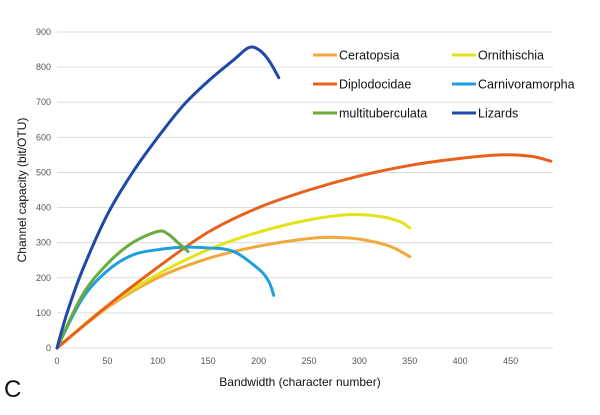  I want to click on y-tick-label: 0, so click(48, 348).